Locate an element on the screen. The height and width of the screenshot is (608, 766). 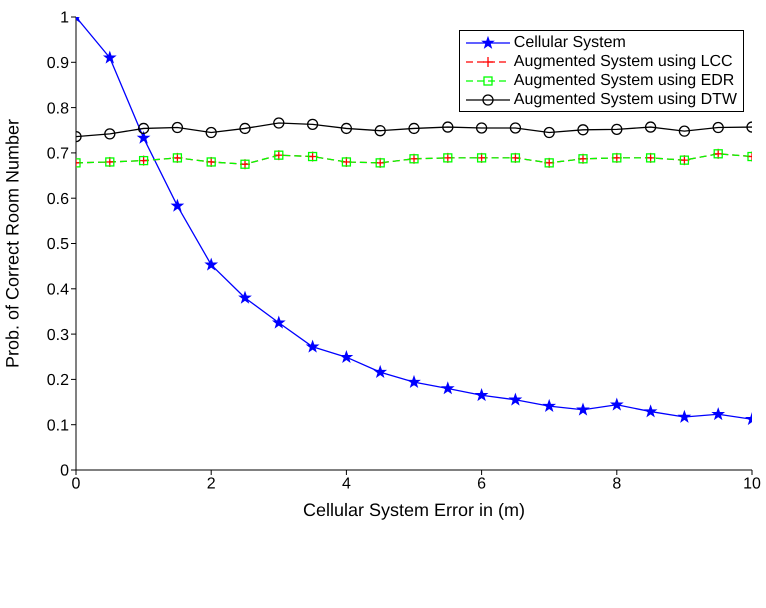
legend-label: Cellular System is located at coordinates (570, 43).